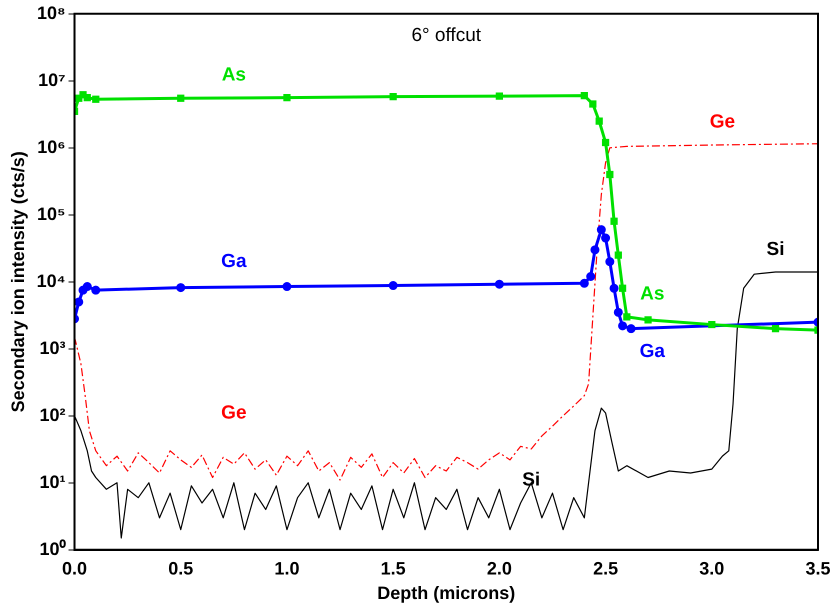  I want to click on x-tick-label: 2.5, so click(605, 568).